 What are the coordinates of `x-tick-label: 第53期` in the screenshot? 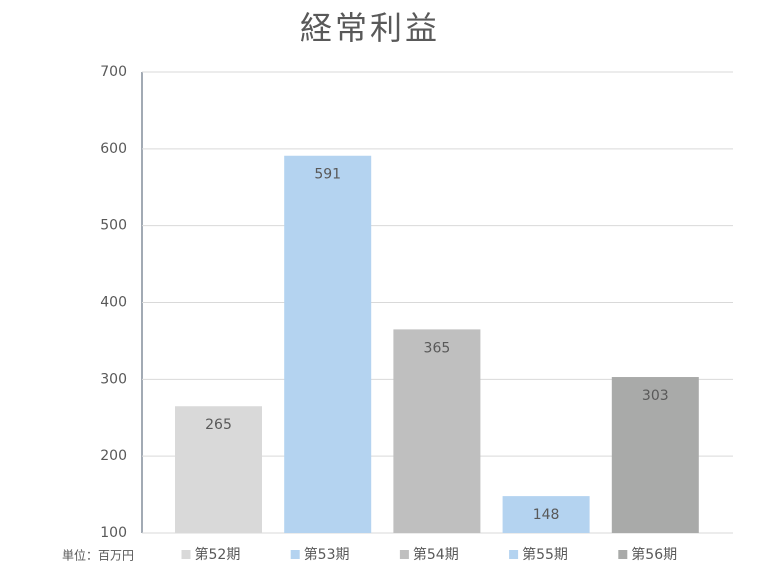 It's located at (327, 554).